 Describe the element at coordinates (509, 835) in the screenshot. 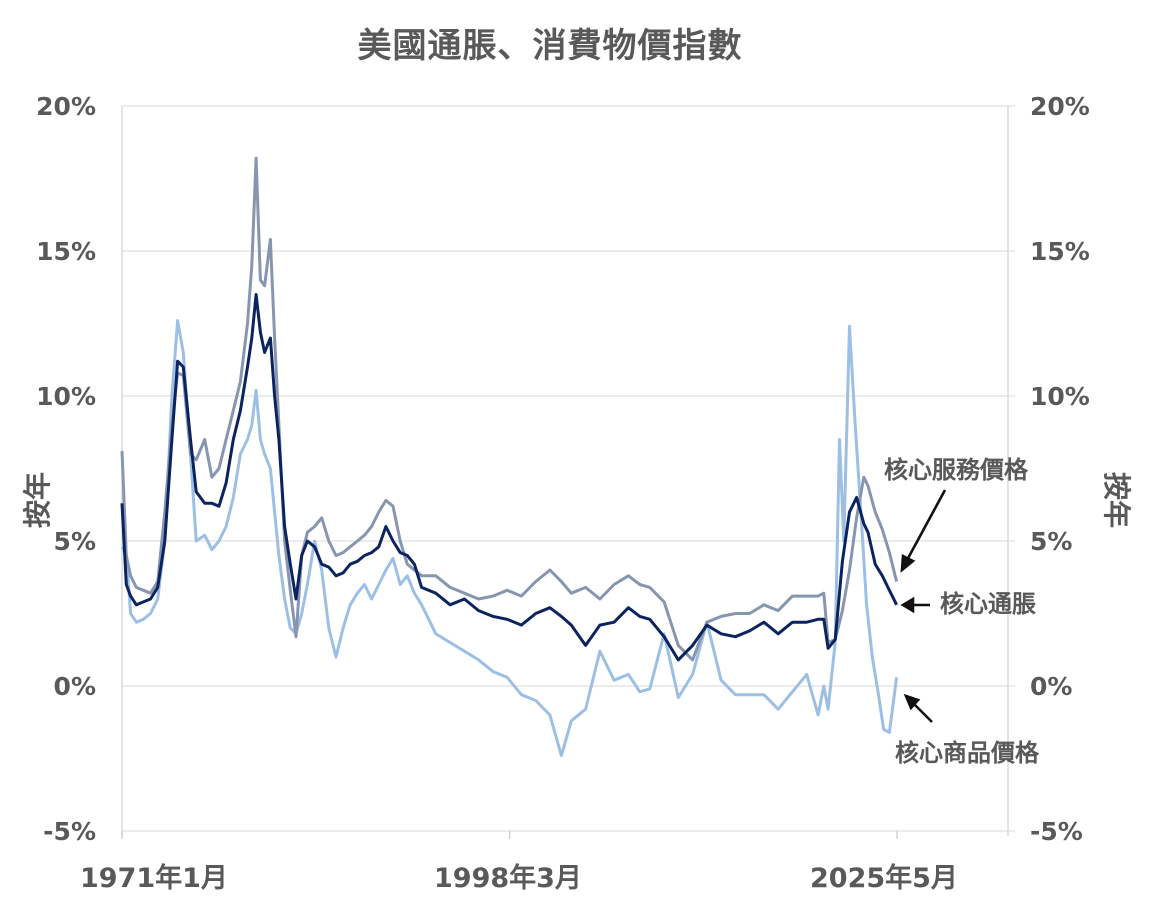

I see `x-tick-marks` at that location.